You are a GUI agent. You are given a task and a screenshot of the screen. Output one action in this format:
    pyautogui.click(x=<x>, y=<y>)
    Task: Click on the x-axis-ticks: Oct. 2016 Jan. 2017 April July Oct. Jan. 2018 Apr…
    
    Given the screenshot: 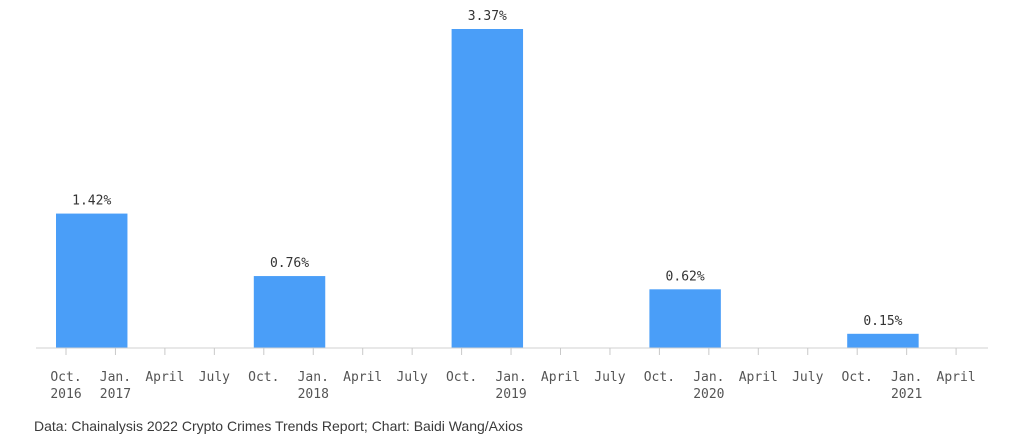 What is the action you would take?
    pyautogui.click(x=513, y=375)
    